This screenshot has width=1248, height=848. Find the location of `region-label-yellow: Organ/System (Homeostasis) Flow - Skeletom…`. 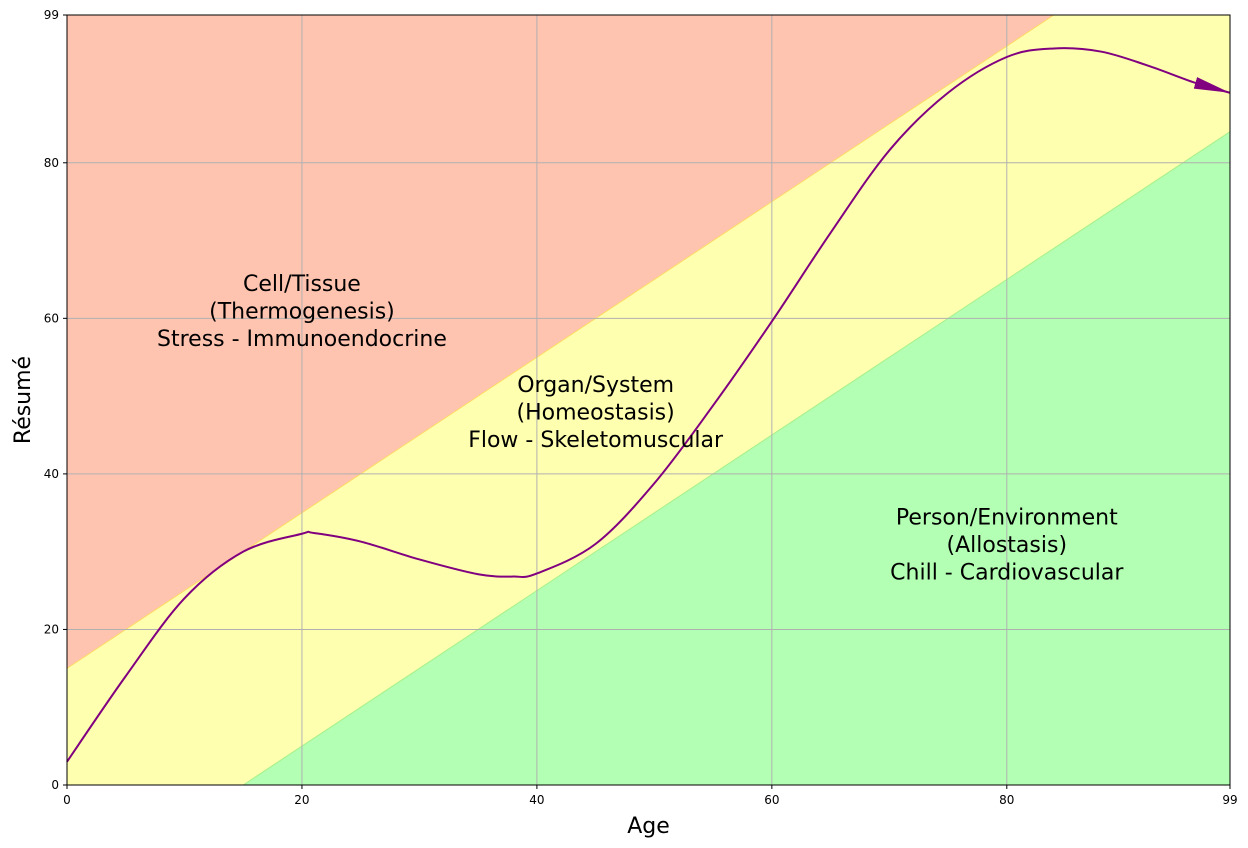

region-label-yellow: Organ/System (Homeostasis) Flow - Skeletom… is located at coordinates (596, 413).